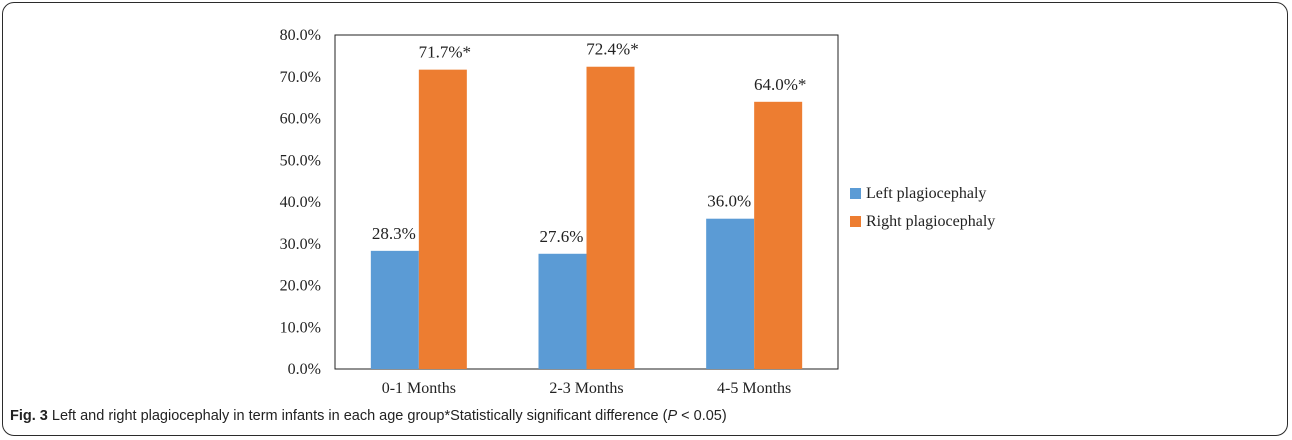  I want to click on y-tick-label: 40.0%, so click(300, 202).